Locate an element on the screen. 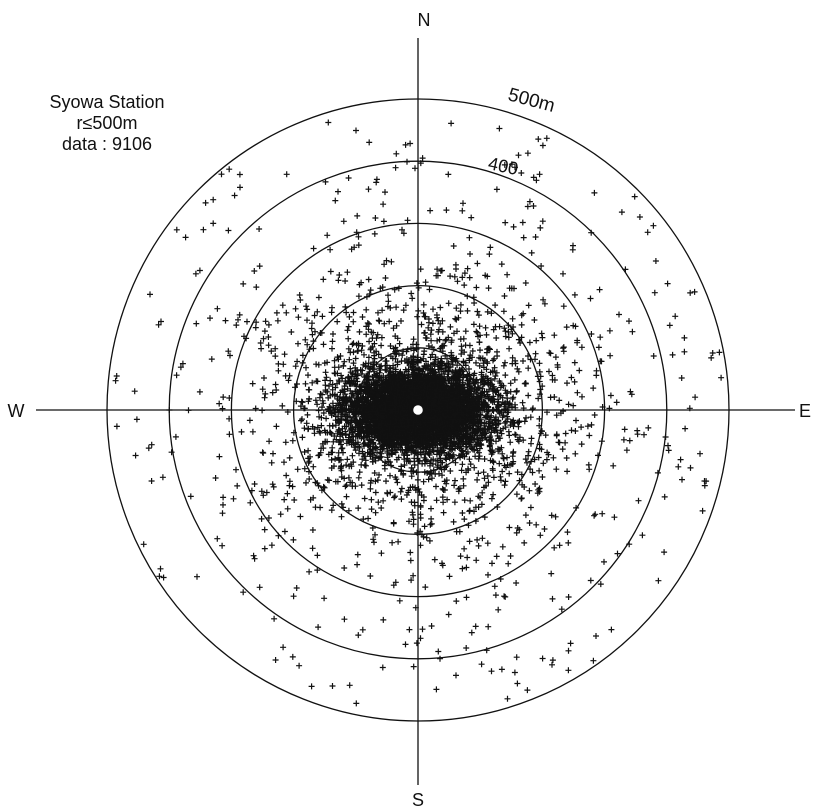 This screenshot has width=813, height=809. ring-label-400: 400 is located at coordinates (503, 166).